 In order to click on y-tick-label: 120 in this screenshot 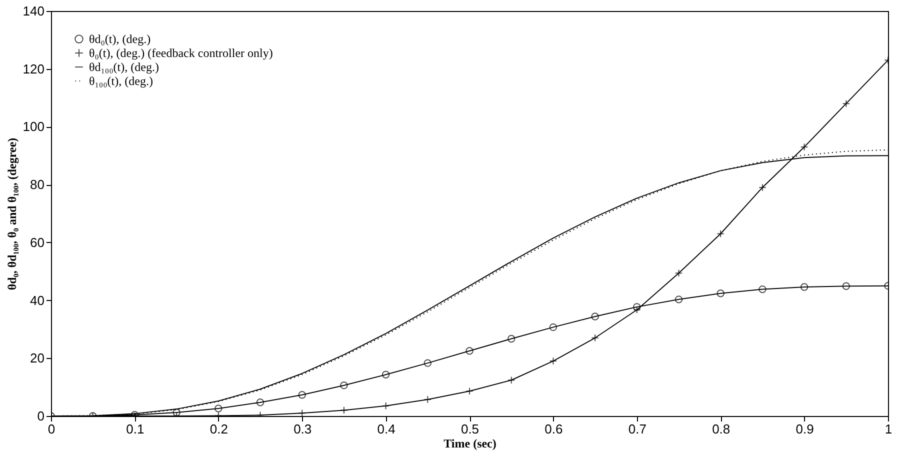, I will do `click(33, 68)`.